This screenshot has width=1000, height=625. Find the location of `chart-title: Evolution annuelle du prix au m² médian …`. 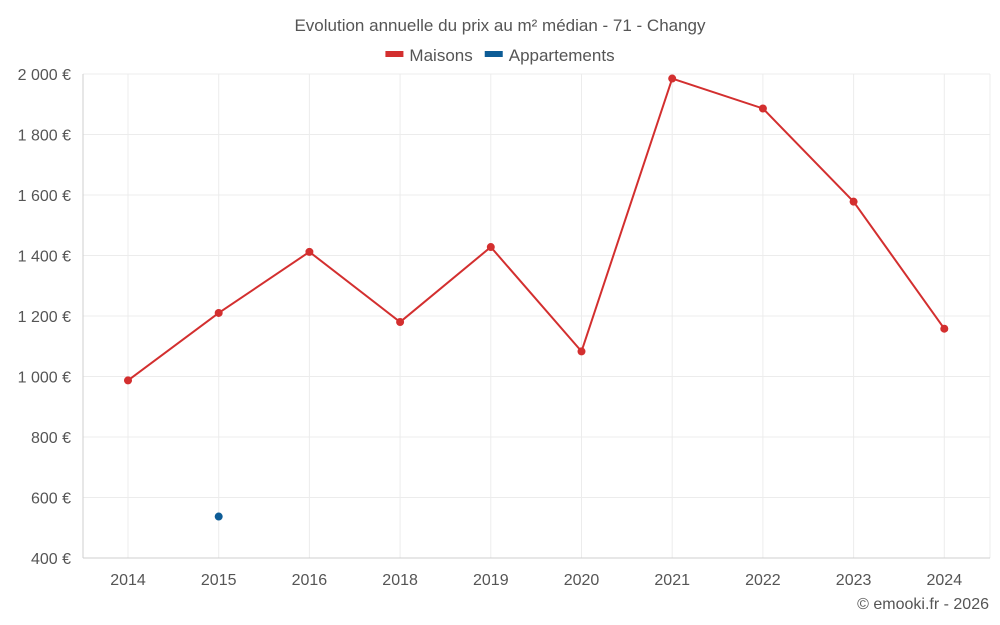

chart-title: Evolution annuelle du prix au m² médian … is located at coordinates (500, 25).